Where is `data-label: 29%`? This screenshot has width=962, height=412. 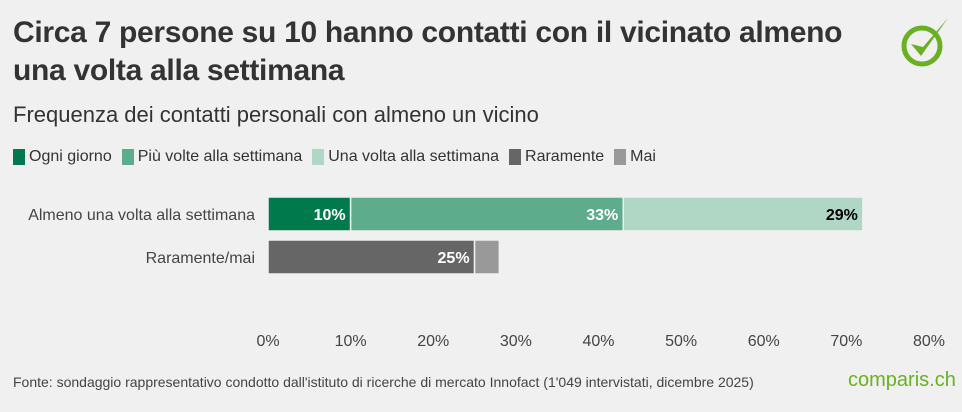
data-label: 29% is located at coordinates (842, 215).